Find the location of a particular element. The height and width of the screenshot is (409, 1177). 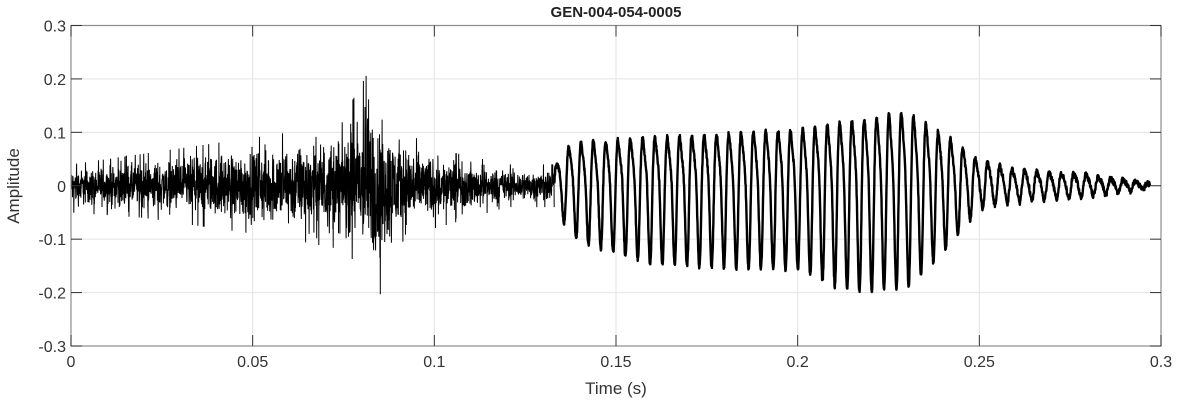

y-tick-label: -0.2 is located at coordinates (52, 294).